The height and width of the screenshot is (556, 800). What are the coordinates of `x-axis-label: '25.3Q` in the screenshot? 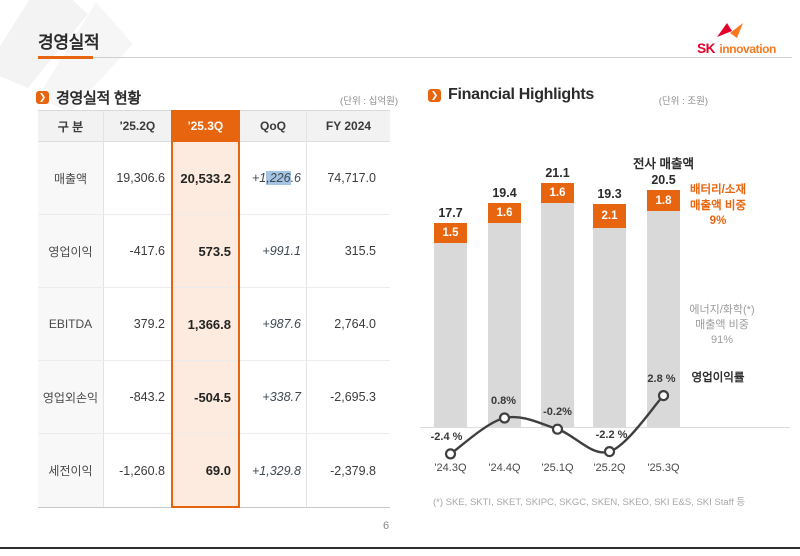 It's located at (663, 468).